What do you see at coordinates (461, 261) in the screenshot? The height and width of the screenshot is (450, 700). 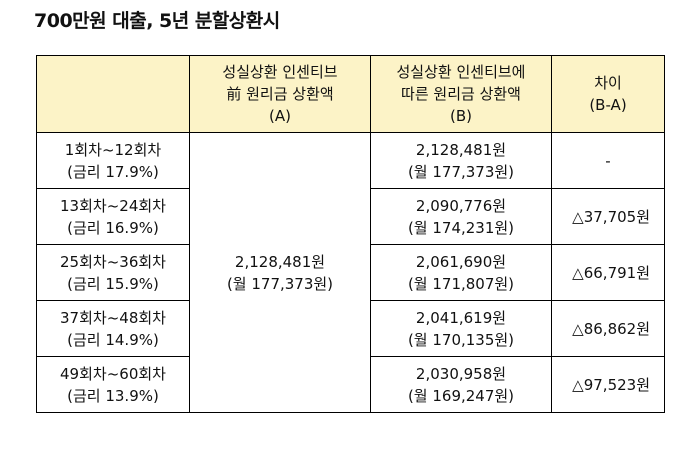 I see `after-total: 2,061,690원` at bounding box center [461, 261].